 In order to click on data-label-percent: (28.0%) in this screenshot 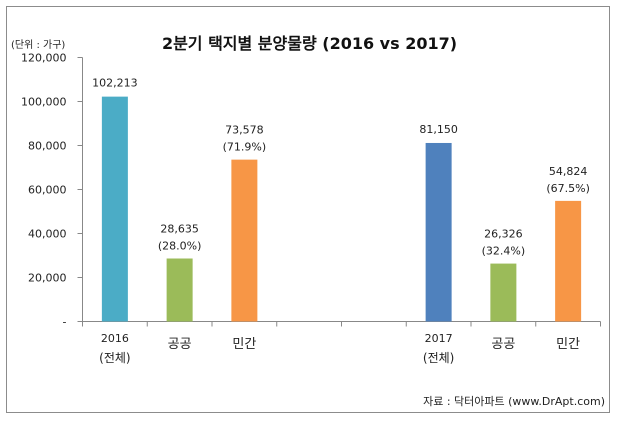, I will do `click(180, 246)`.